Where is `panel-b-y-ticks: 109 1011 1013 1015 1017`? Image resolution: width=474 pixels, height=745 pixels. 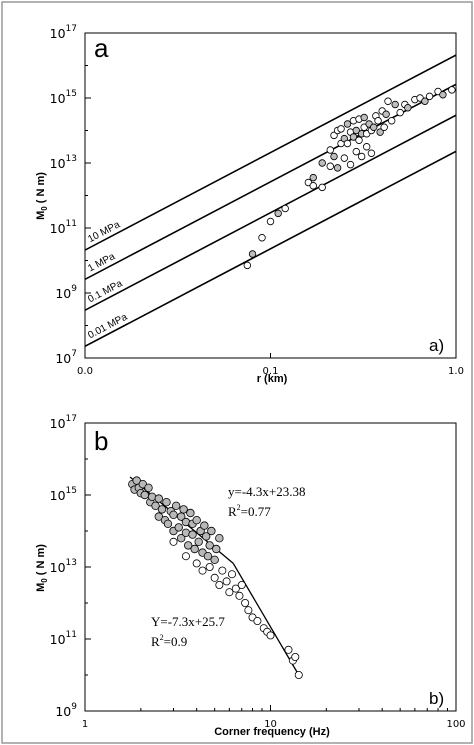 panel-b-y-ticks: 109 1011 1013 1015 1017 is located at coordinates (70, 566).